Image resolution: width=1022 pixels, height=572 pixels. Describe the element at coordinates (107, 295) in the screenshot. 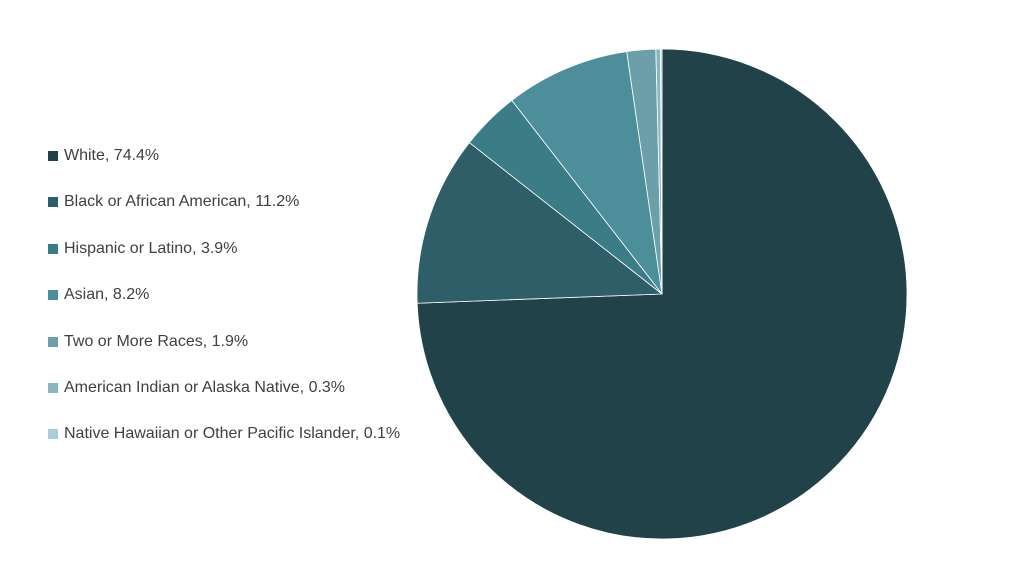

I see `legend-label: Asian, 8.2%` at that location.